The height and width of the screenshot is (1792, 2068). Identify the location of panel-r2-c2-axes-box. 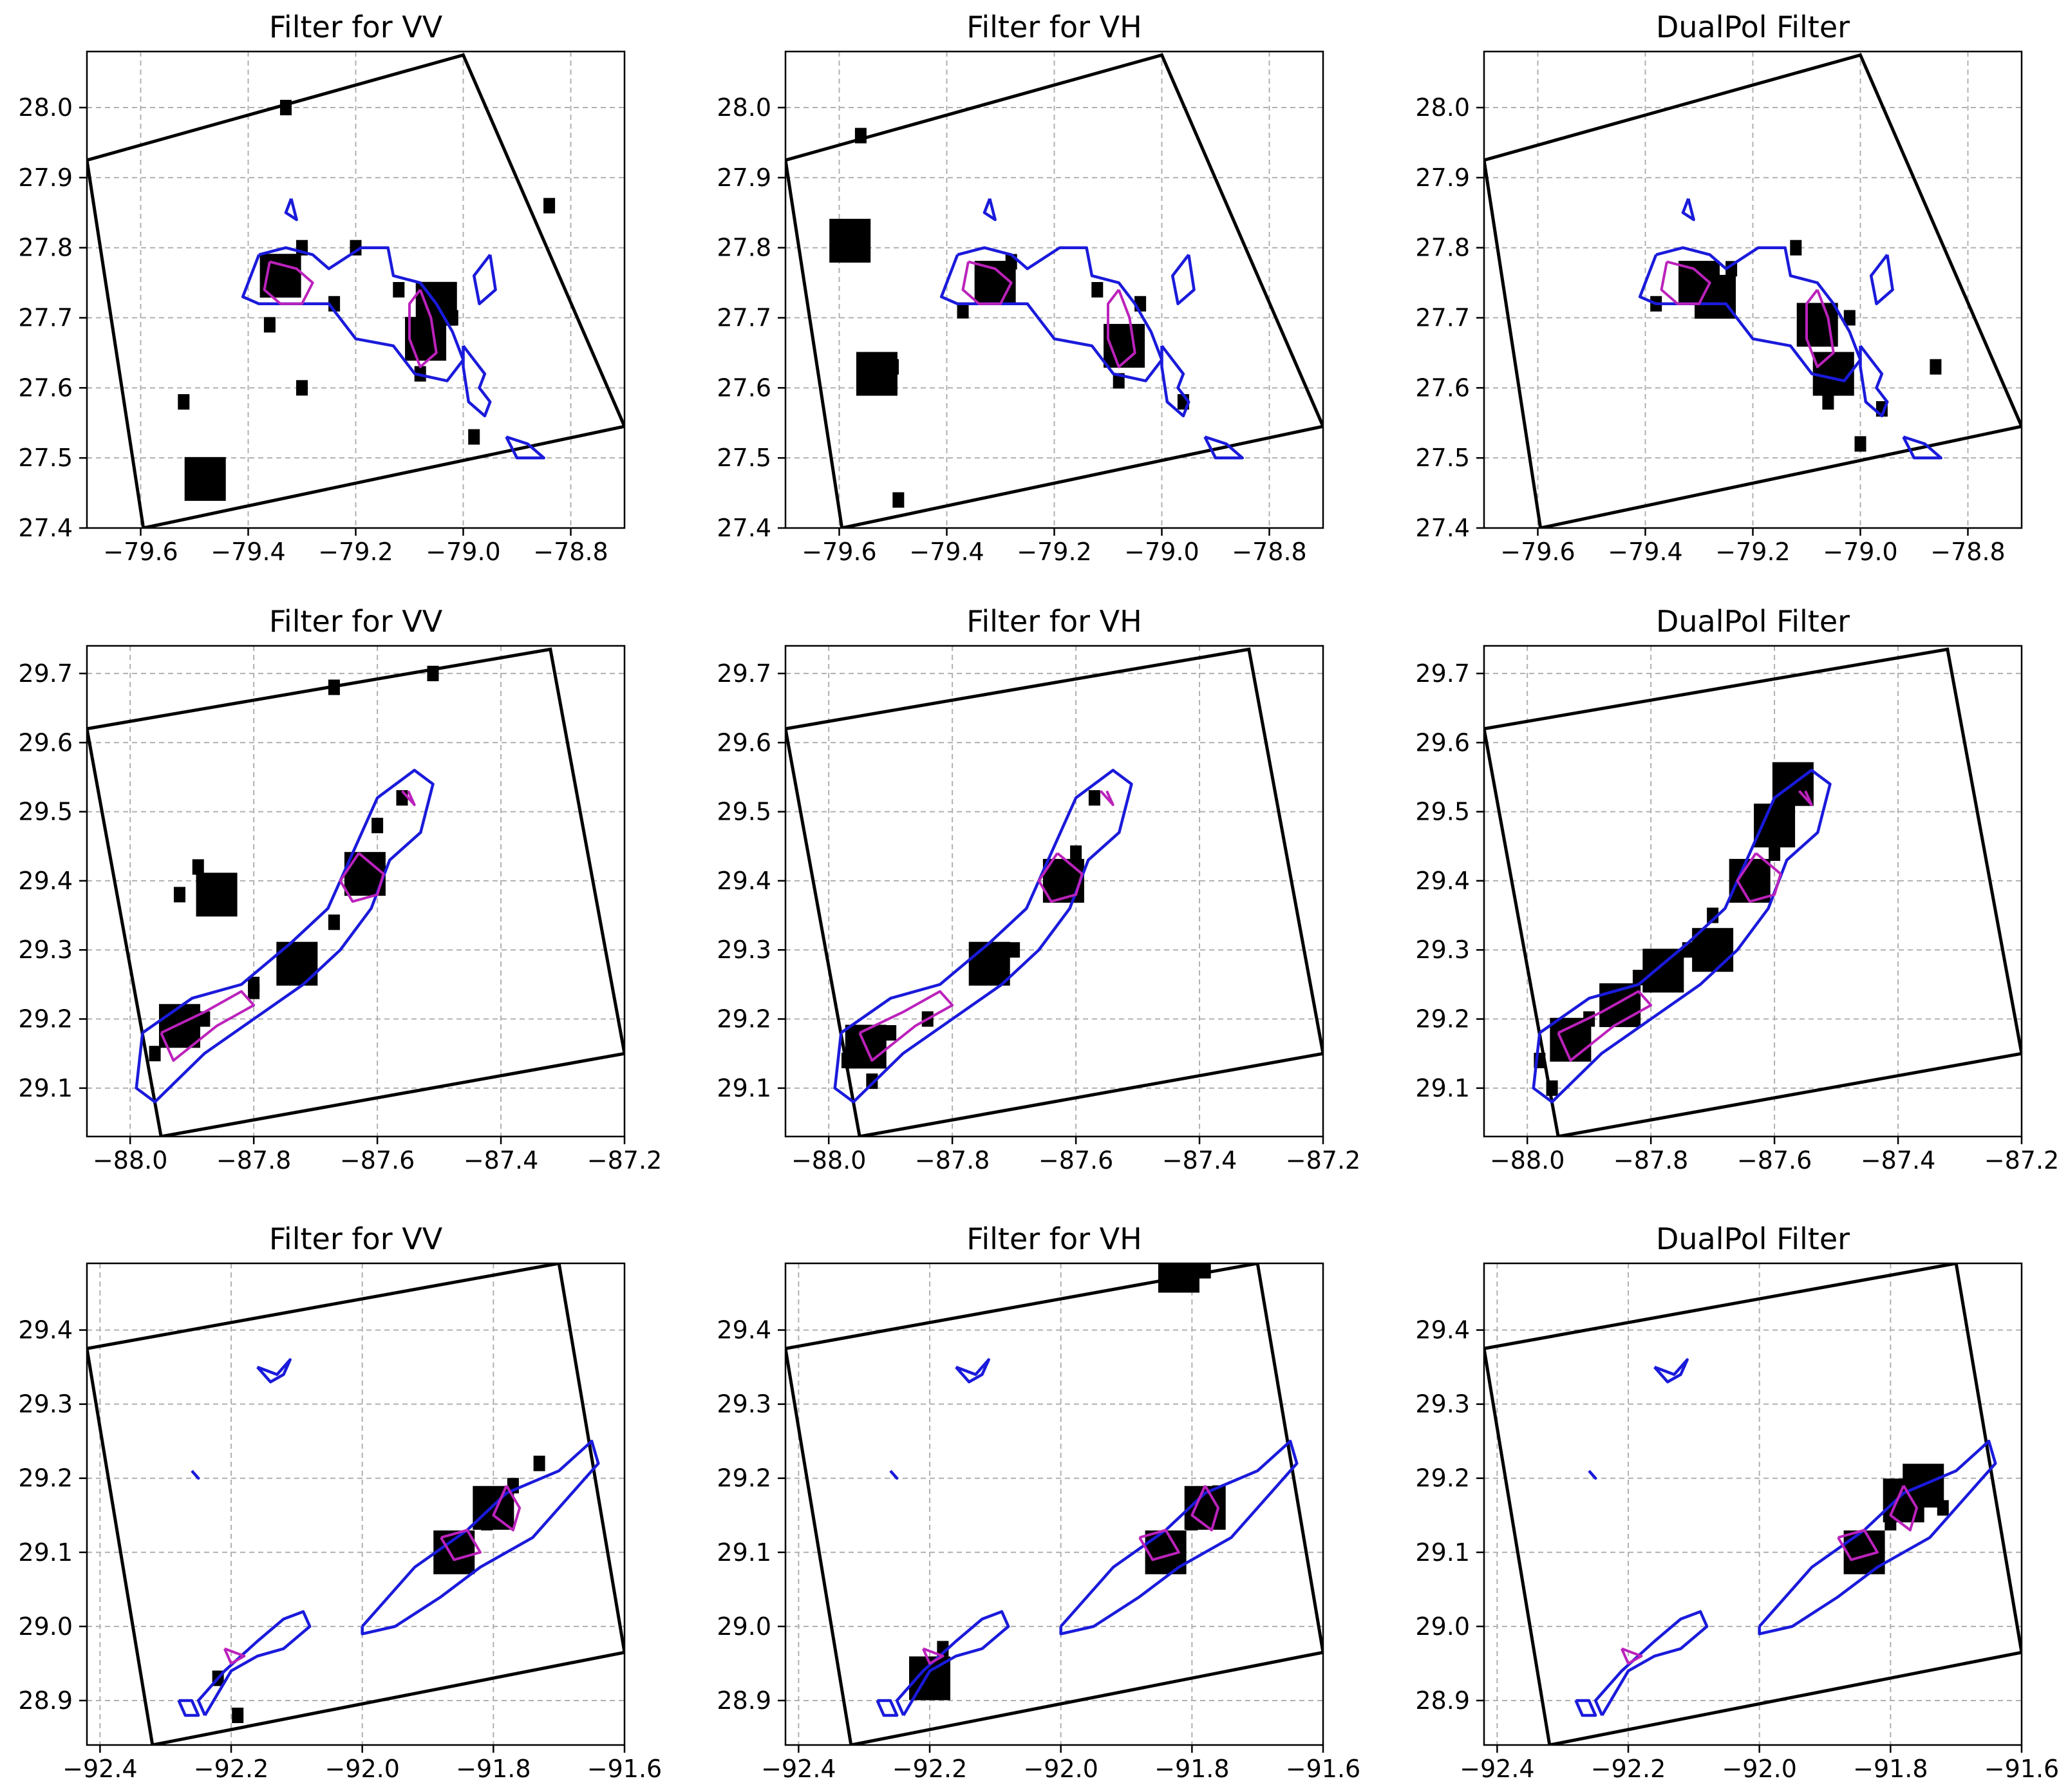
(1054, 892).